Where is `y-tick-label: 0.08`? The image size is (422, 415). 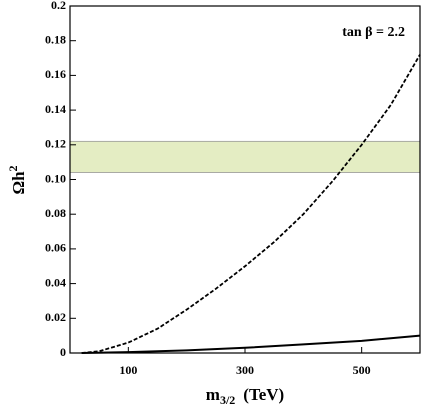
y-tick-label: 0.08 is located at coordinates (55, 213).